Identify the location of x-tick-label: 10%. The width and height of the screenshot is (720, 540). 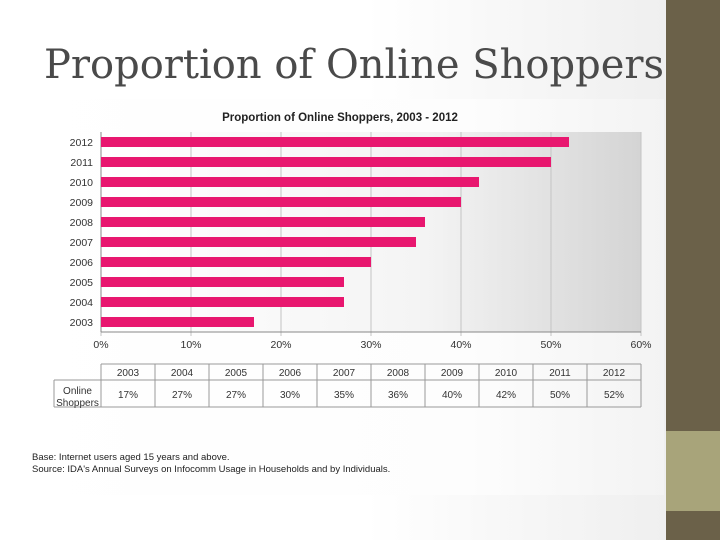
(190, 345).